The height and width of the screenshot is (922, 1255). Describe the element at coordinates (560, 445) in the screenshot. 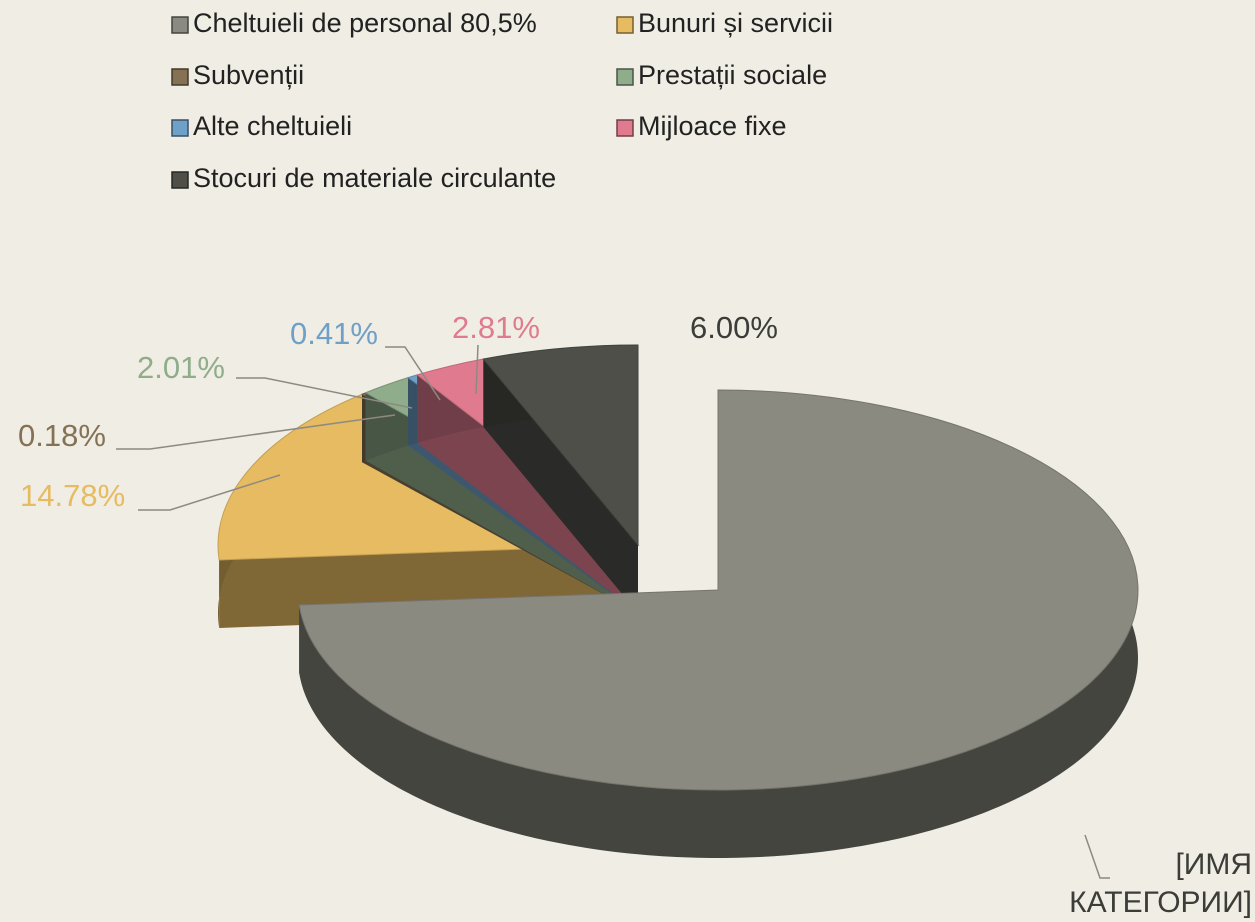

I see `slice-top` at that location.